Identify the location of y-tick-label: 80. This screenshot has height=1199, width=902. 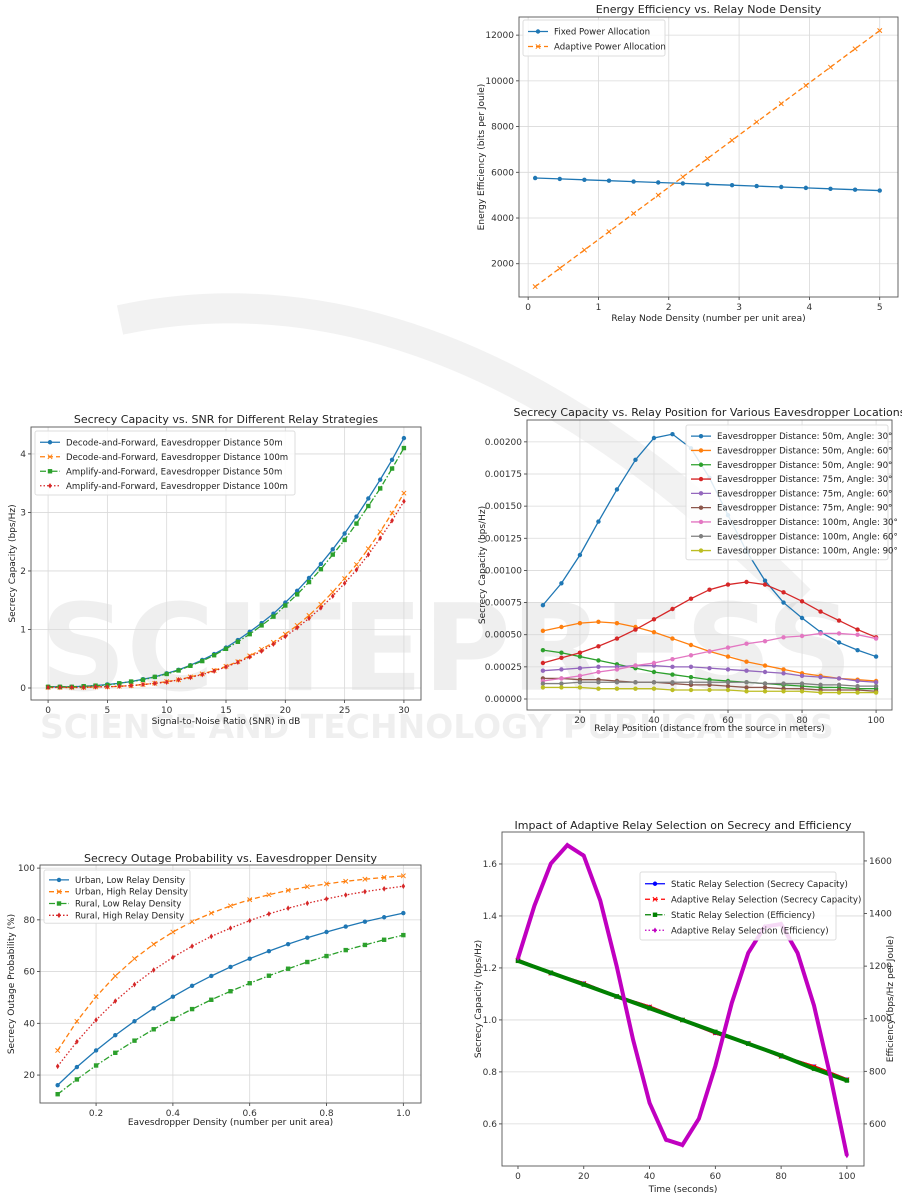
(30, 921).